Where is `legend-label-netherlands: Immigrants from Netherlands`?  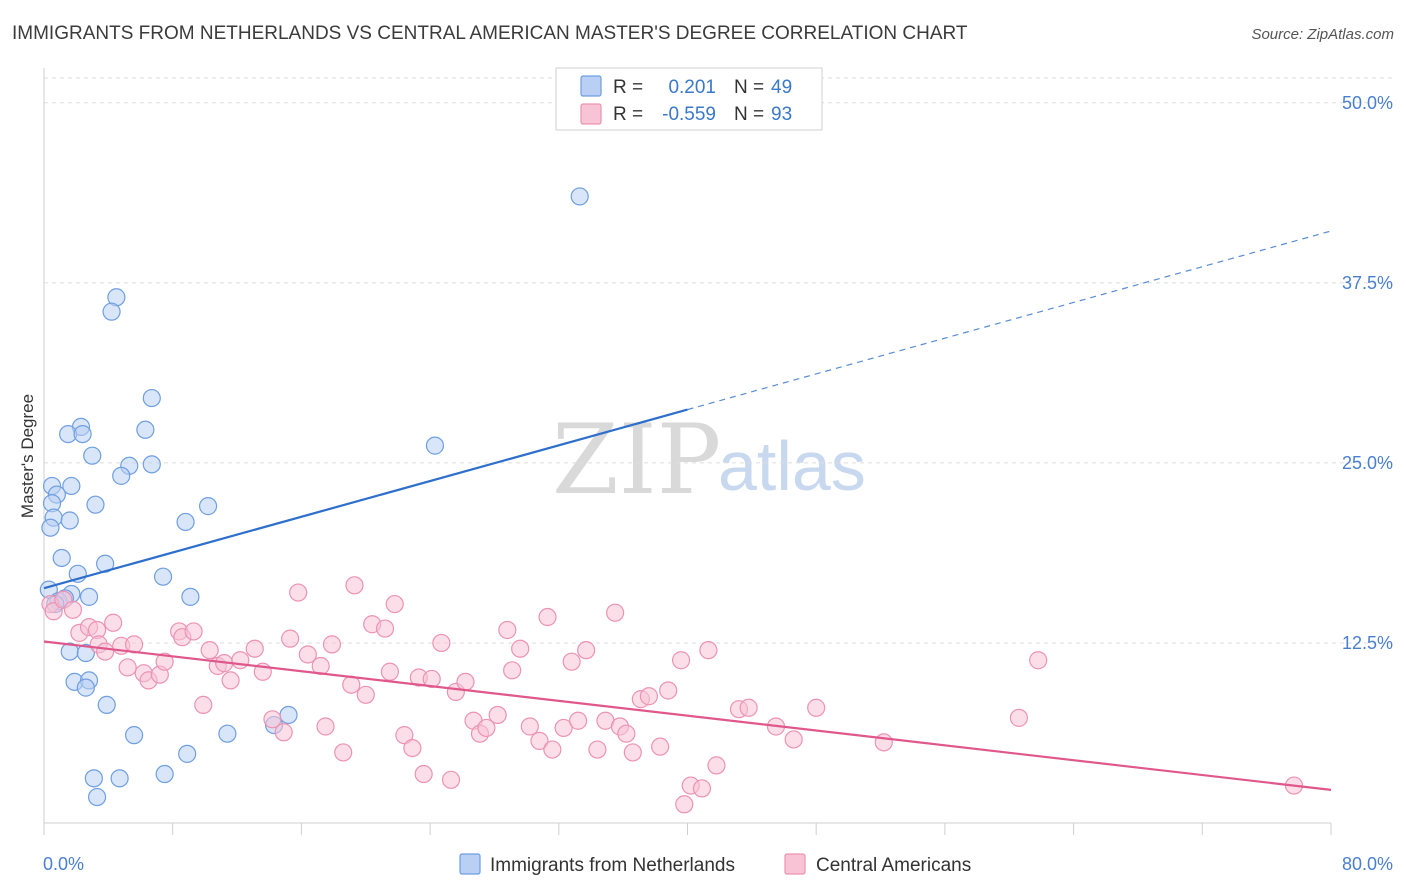
legend-label-netherlands: Immigrants from Netherlands is located at coordinates (612, 865).